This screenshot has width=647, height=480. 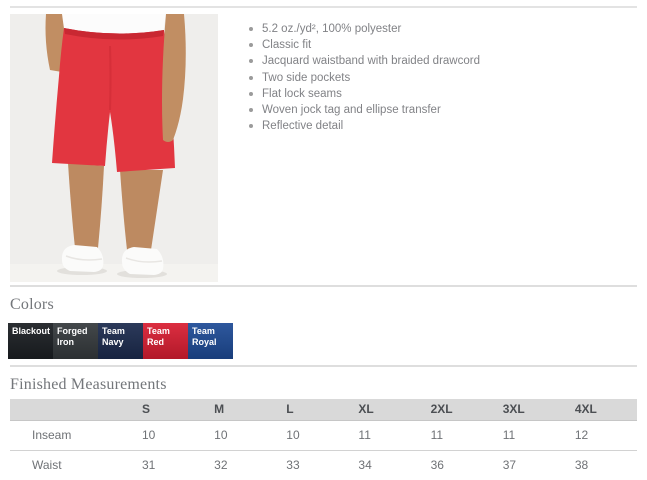 I want to click on color-swatch-label: Team Red, so click(x=158, y=336).